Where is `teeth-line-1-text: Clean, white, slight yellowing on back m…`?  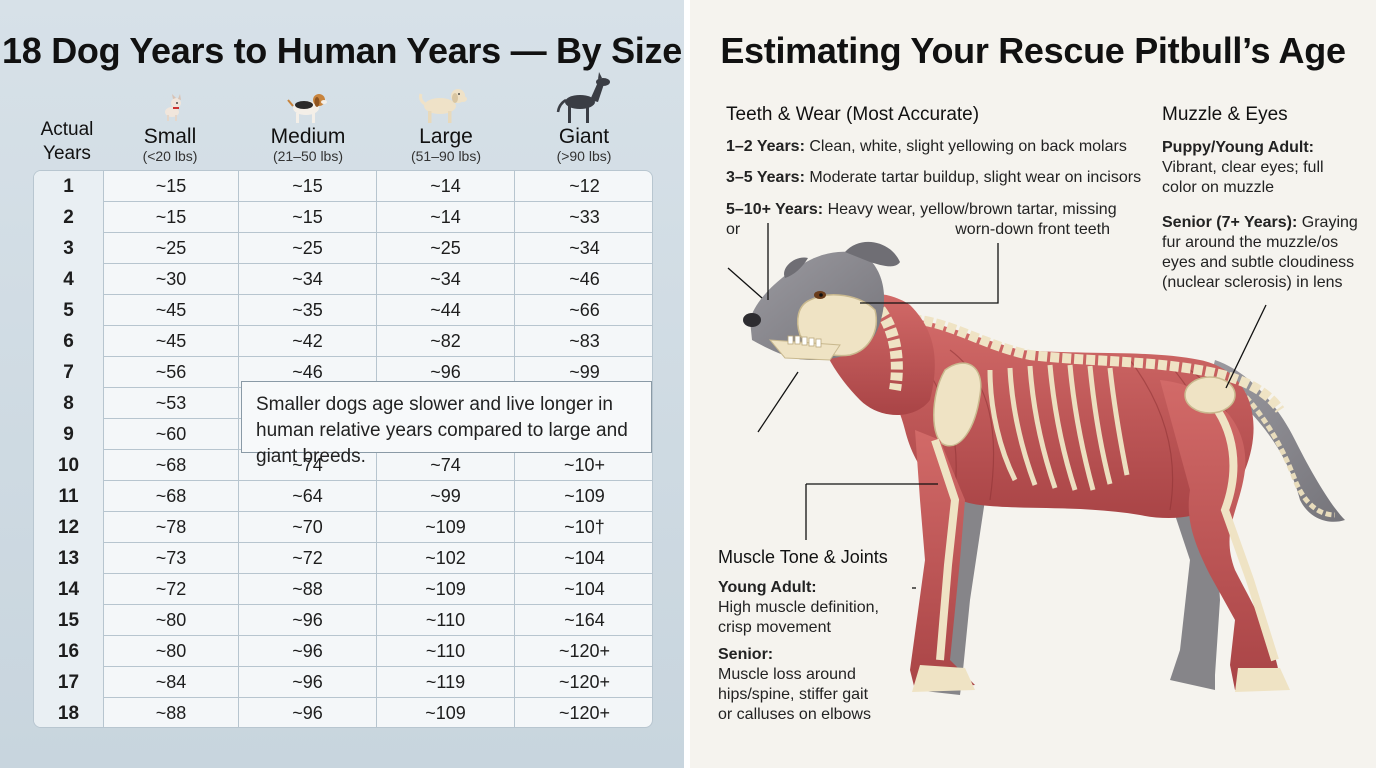
teeth-line-1-text: Clean, white, slight yellowing on back m… is located at coordinates (968, 146).